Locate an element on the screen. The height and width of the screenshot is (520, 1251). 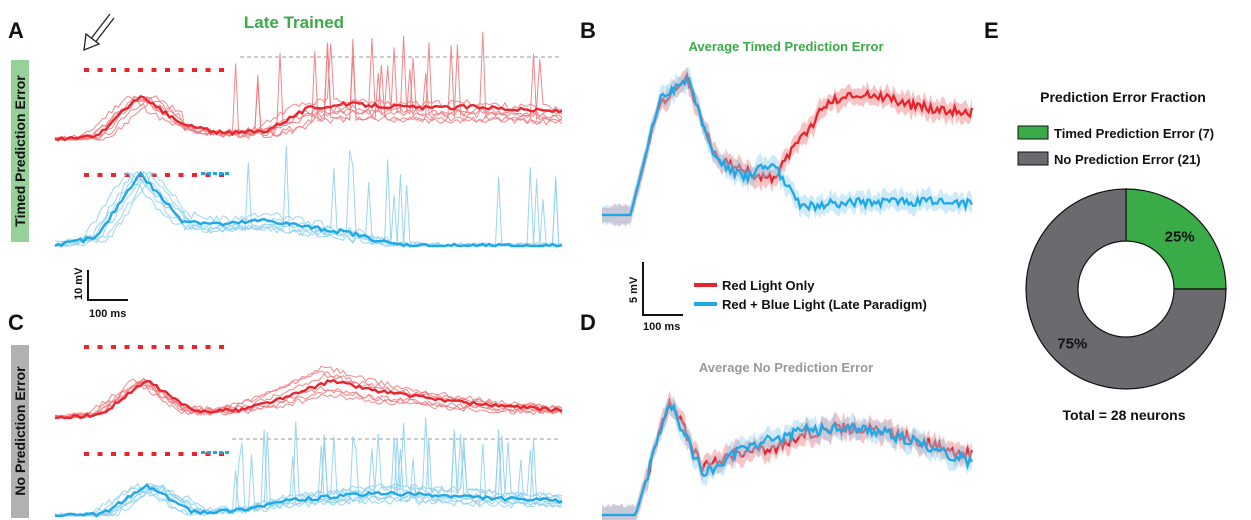
legend-e-timed-label: Timed Prediction Error (7) is located at coordinates (1134, 133).